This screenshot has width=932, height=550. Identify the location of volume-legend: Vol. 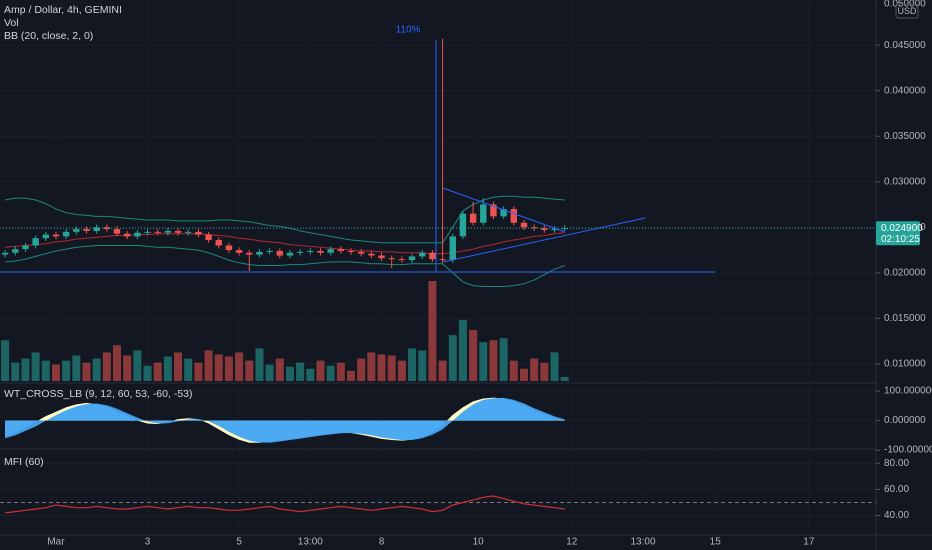
(11, 23).